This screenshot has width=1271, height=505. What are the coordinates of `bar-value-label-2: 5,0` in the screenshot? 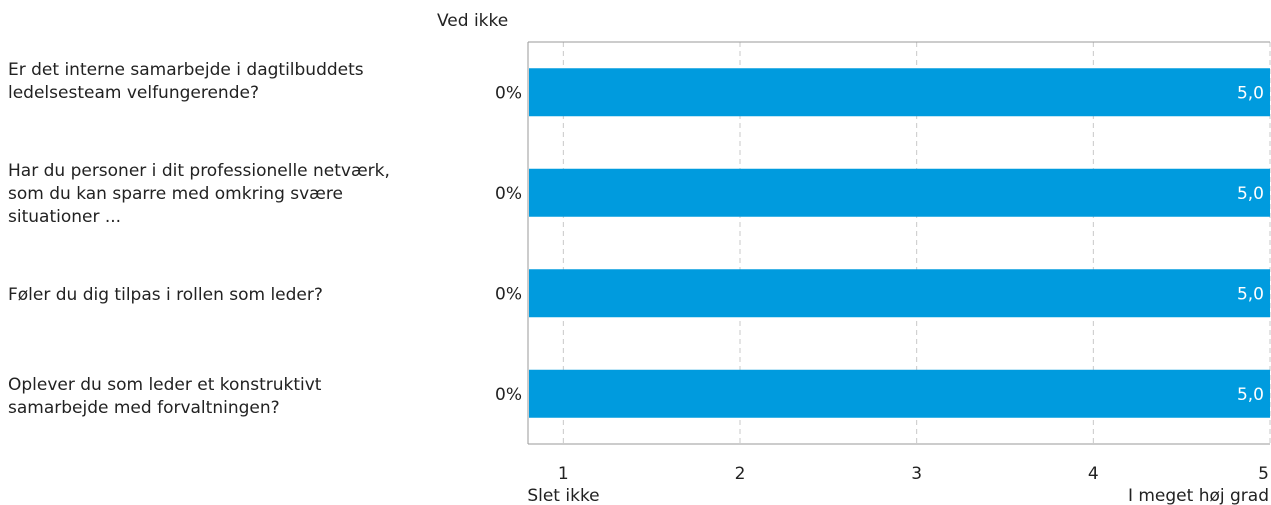 It's located at (1250, 194).